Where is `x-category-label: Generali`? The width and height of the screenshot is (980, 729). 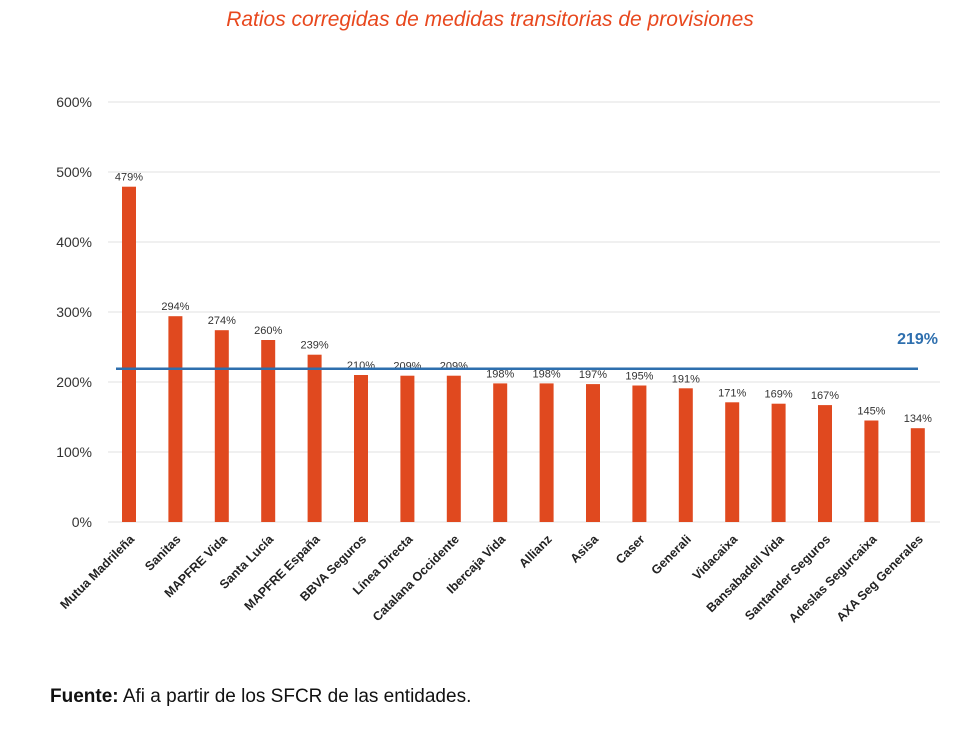 x-category-label: Generali is located at coordinates (671, 554).